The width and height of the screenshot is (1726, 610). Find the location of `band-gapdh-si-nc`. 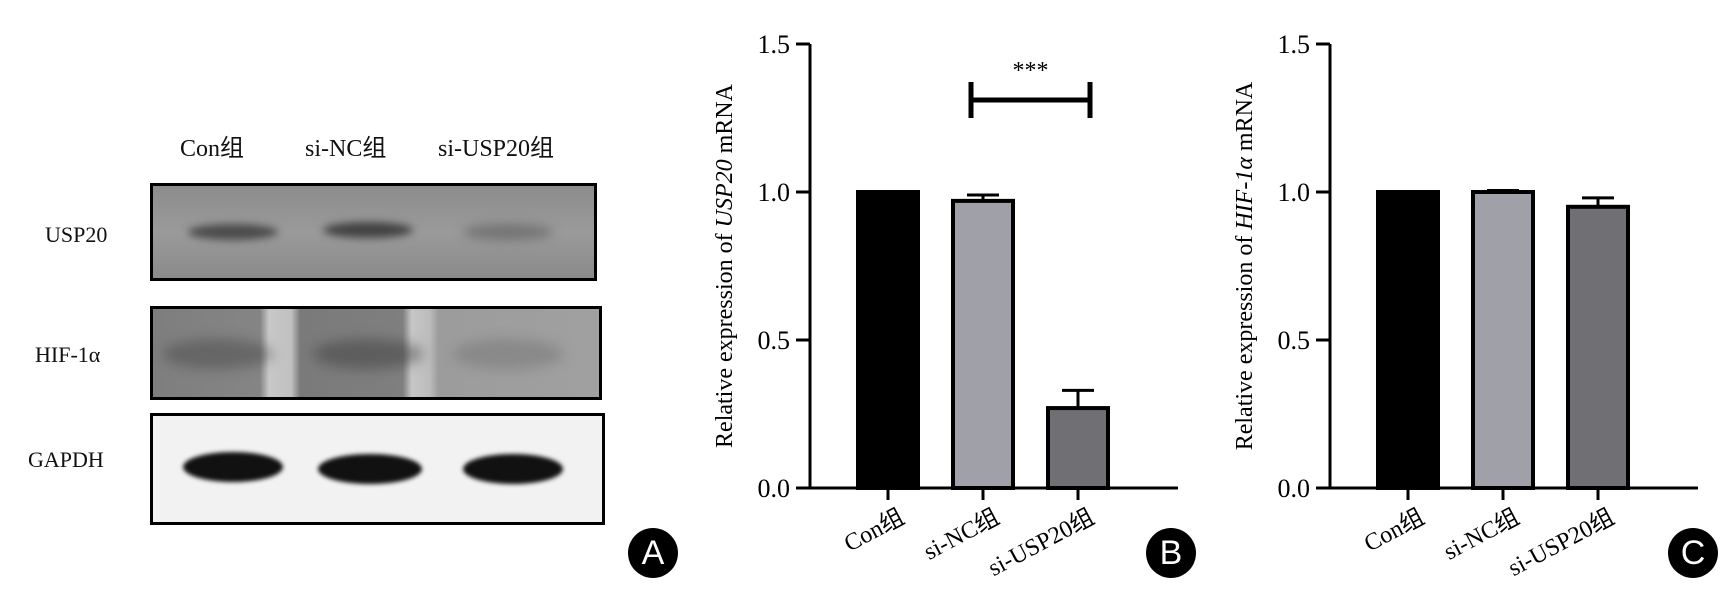

band-gapdh-si-nc is located at coordinates (370, 469).